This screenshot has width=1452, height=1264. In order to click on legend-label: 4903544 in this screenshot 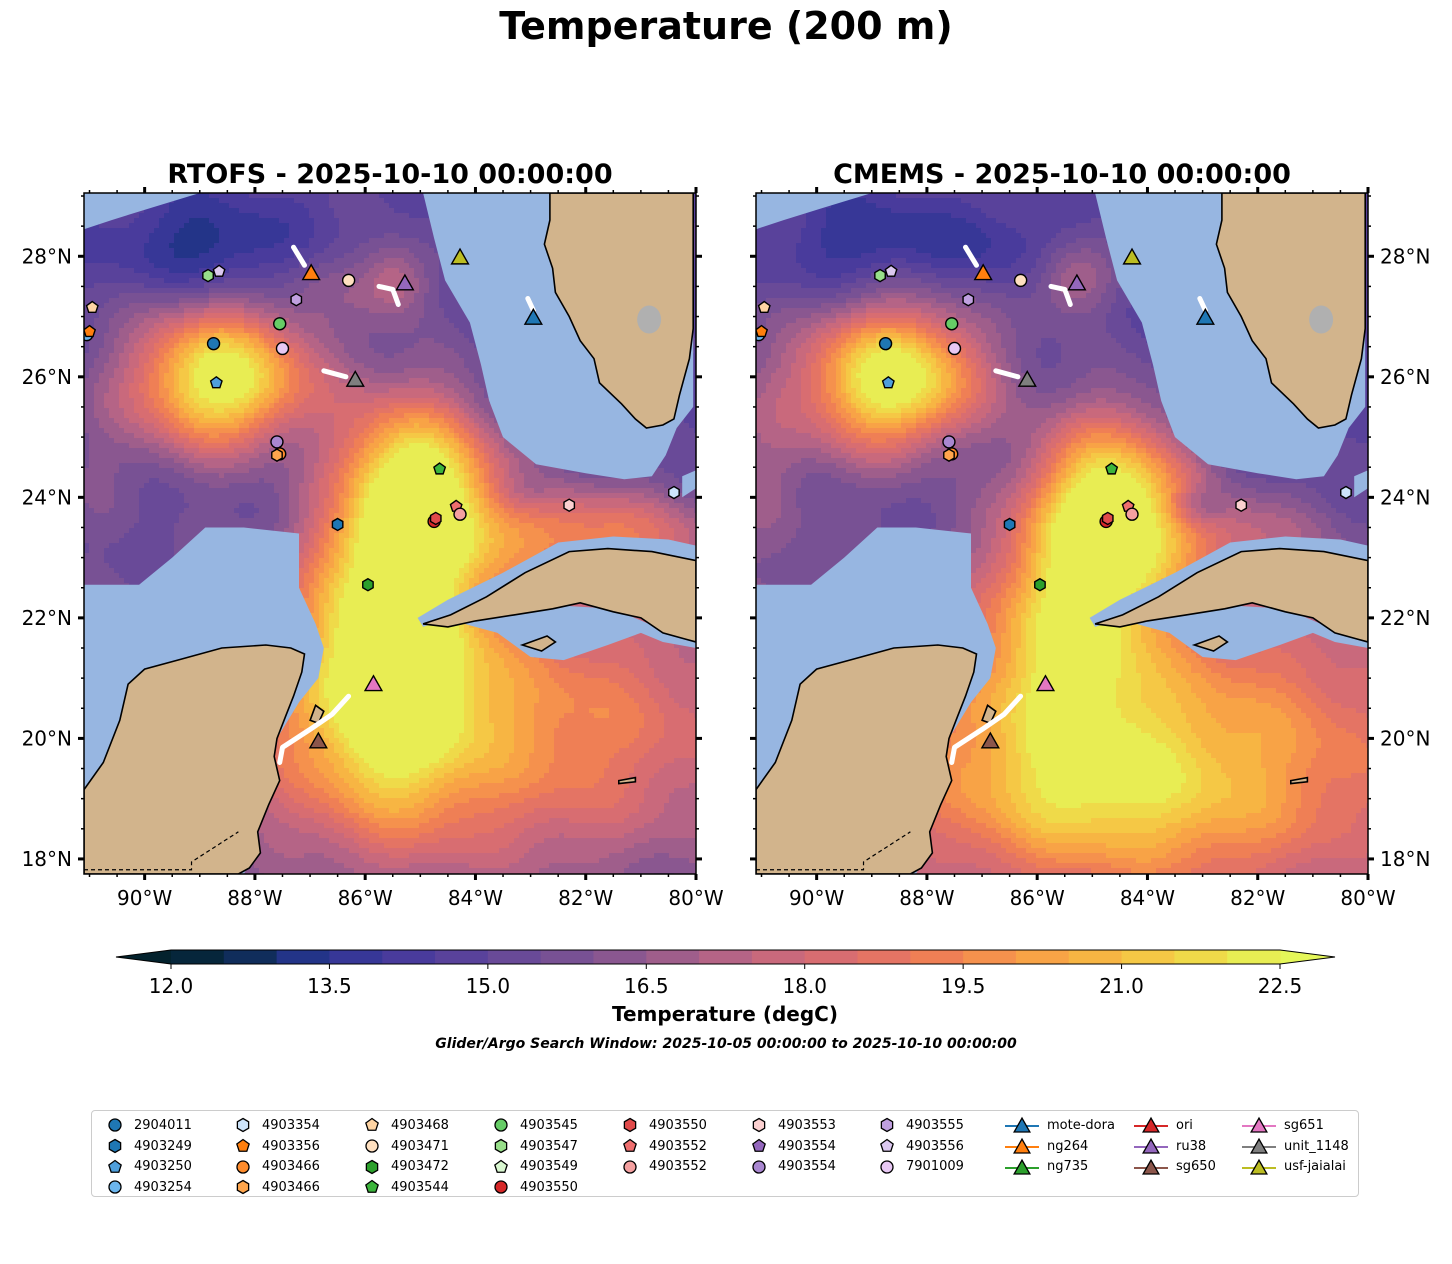, I will do `click(420, 1187)`.